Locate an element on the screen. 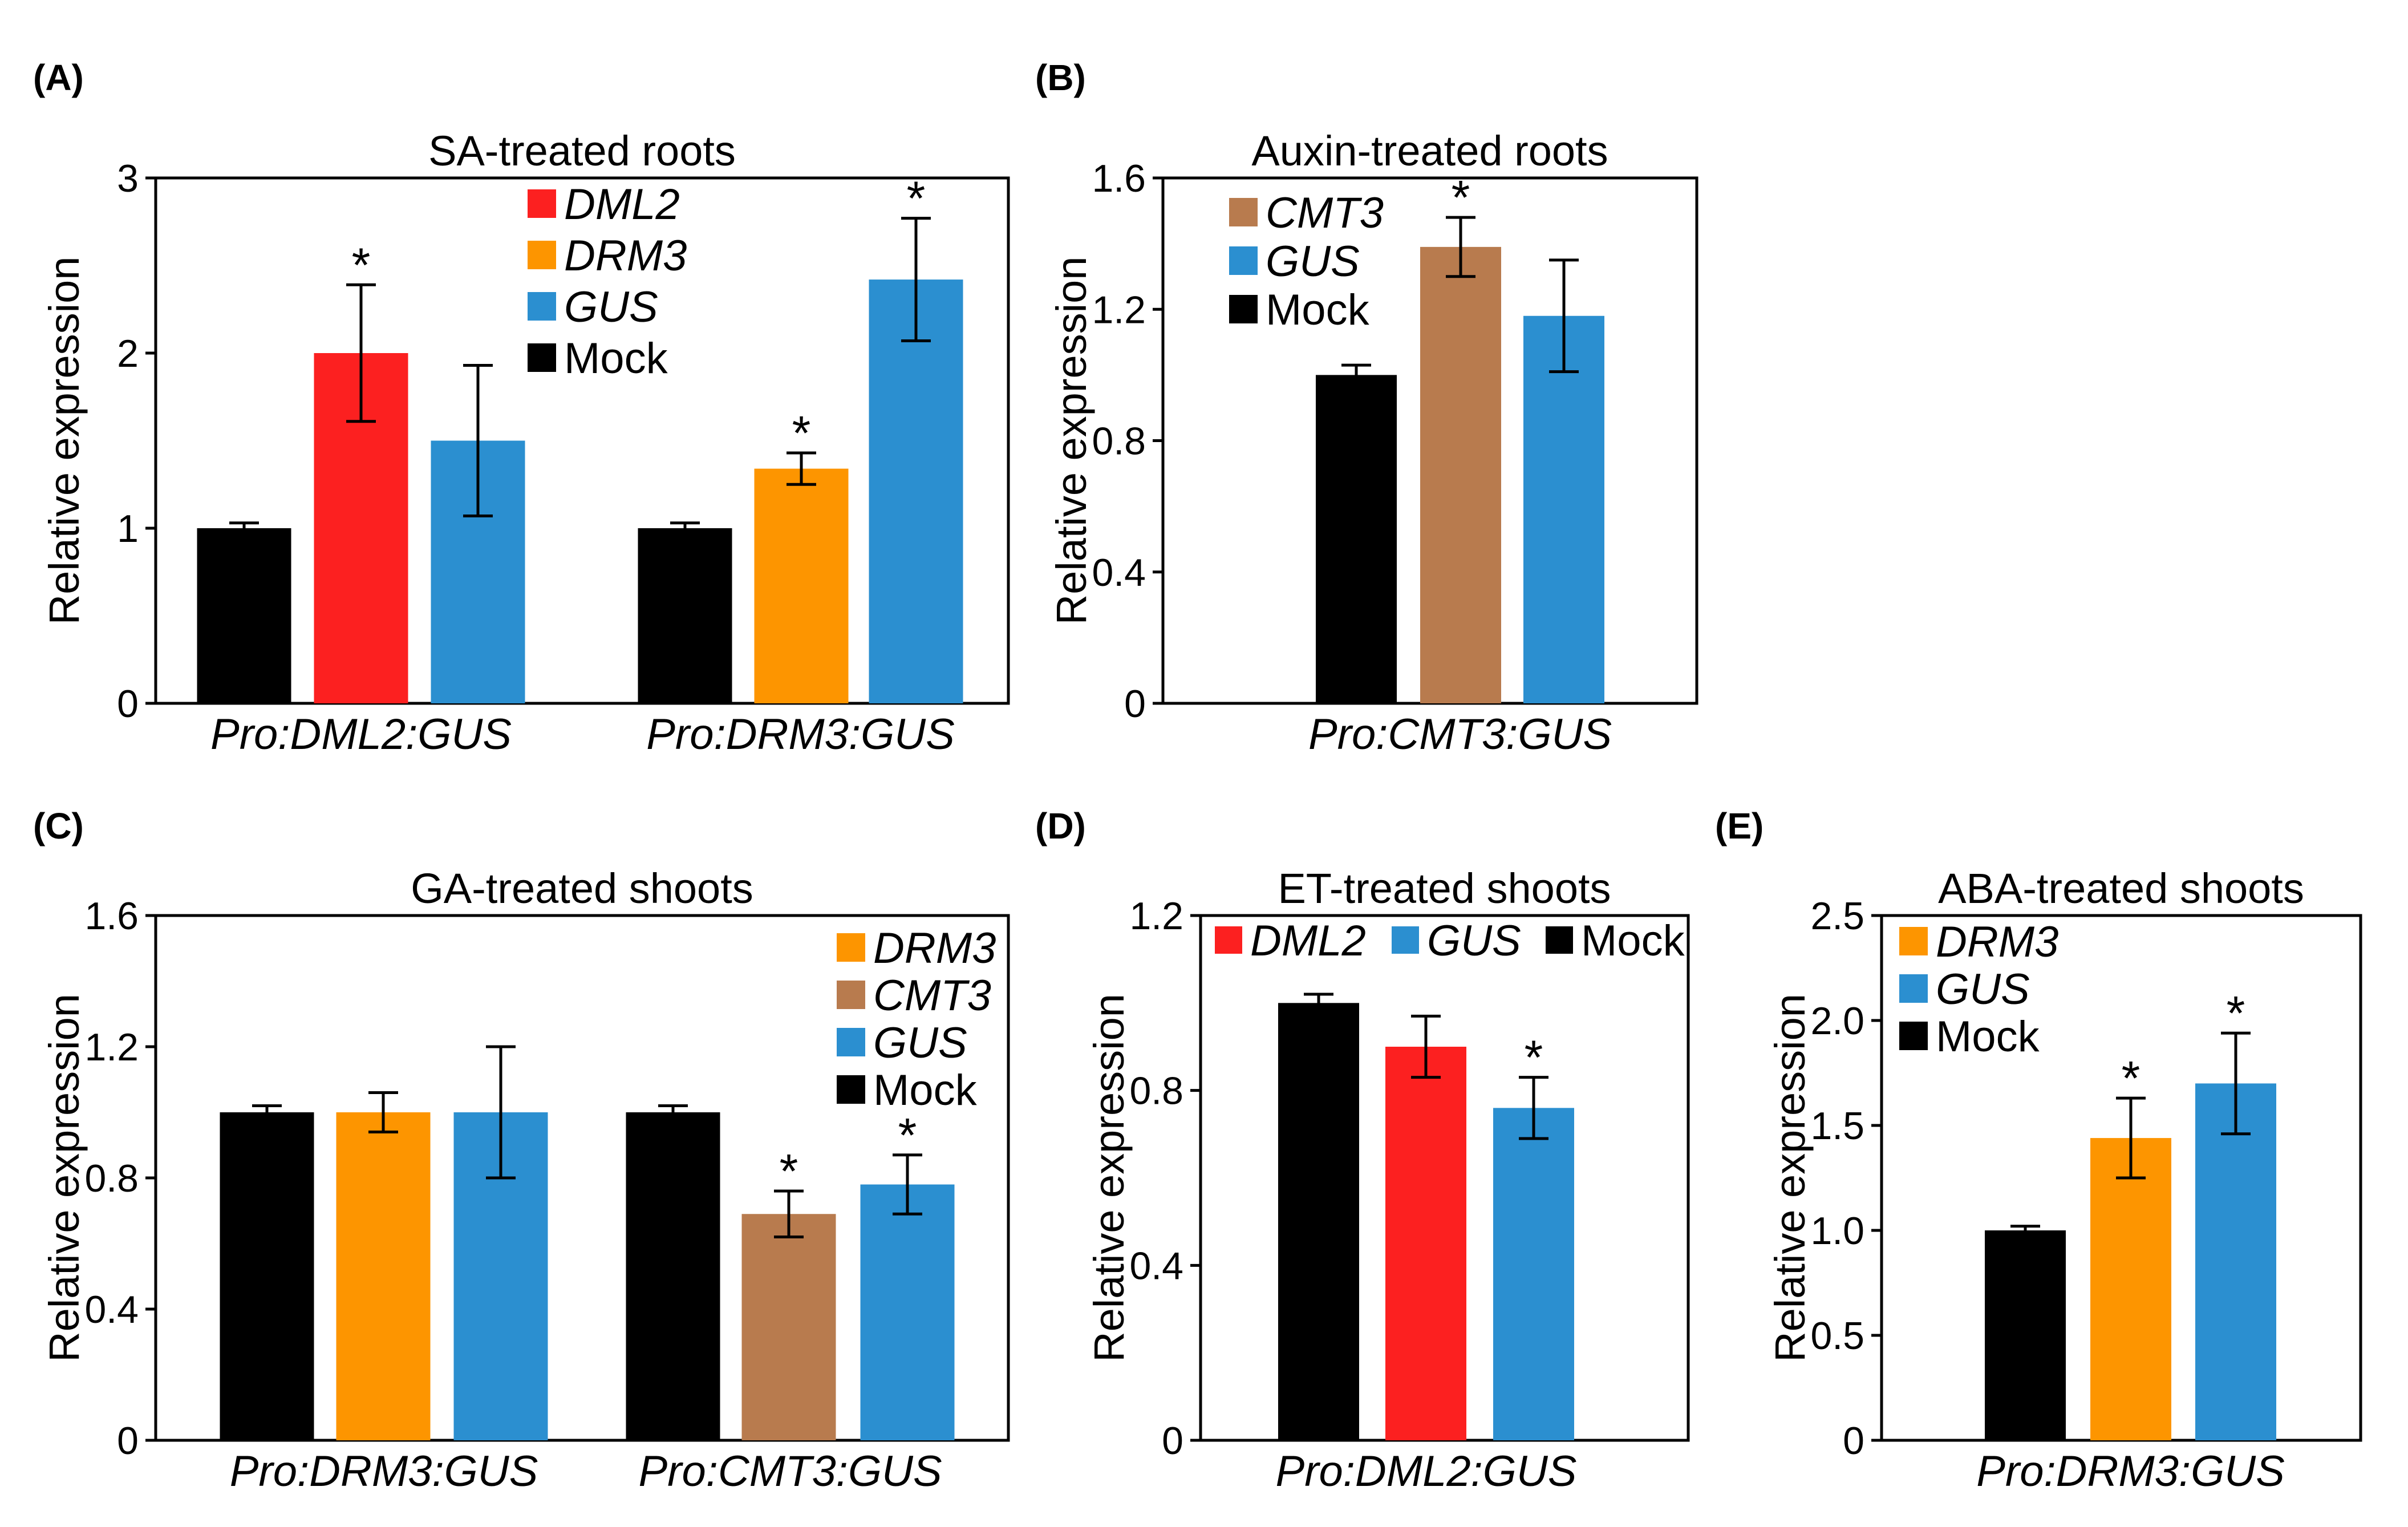 The height and width of the screenshot is (1527, 2408). panel-d-category-label: Pro:DML2:GUS is located at coordinates (1426, 1471).